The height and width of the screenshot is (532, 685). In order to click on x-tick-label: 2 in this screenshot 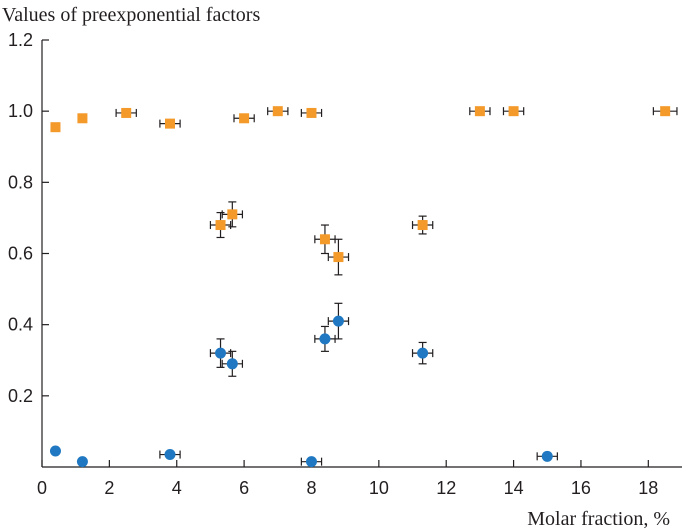, I will do `click(109, 488)`.